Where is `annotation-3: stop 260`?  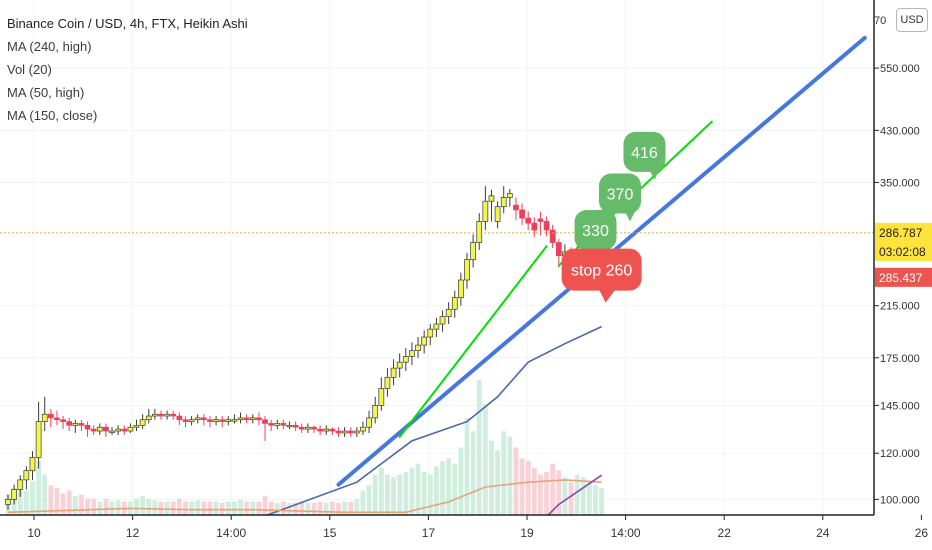
annotation-3: stop 260 is located at coordinates (601, 275).